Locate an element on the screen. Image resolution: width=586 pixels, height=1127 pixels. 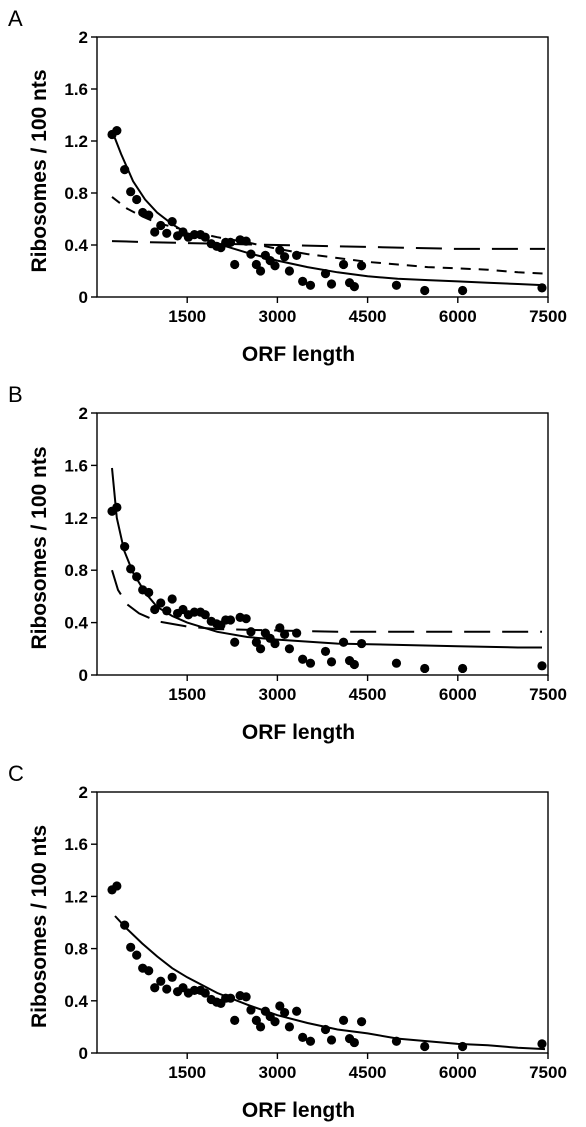
fit-curve-short-dash is located at coordinates (328, 235).